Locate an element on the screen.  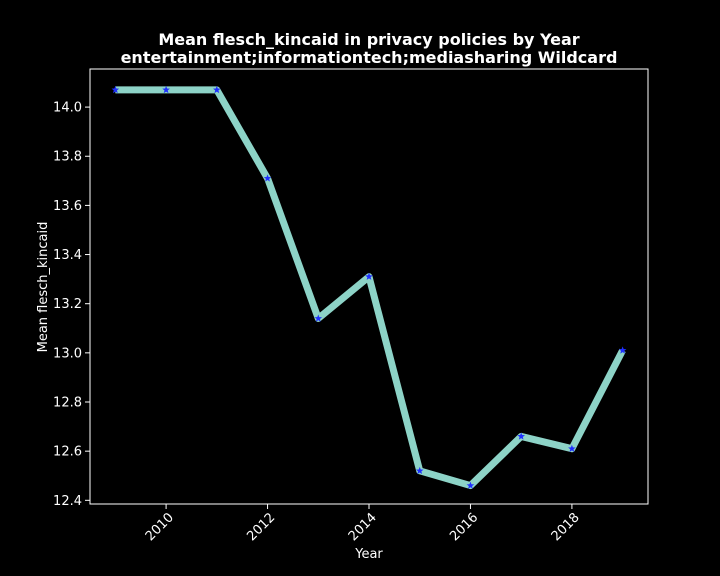
y-tick-label: 12.8 is located at coordinates (67, 403).